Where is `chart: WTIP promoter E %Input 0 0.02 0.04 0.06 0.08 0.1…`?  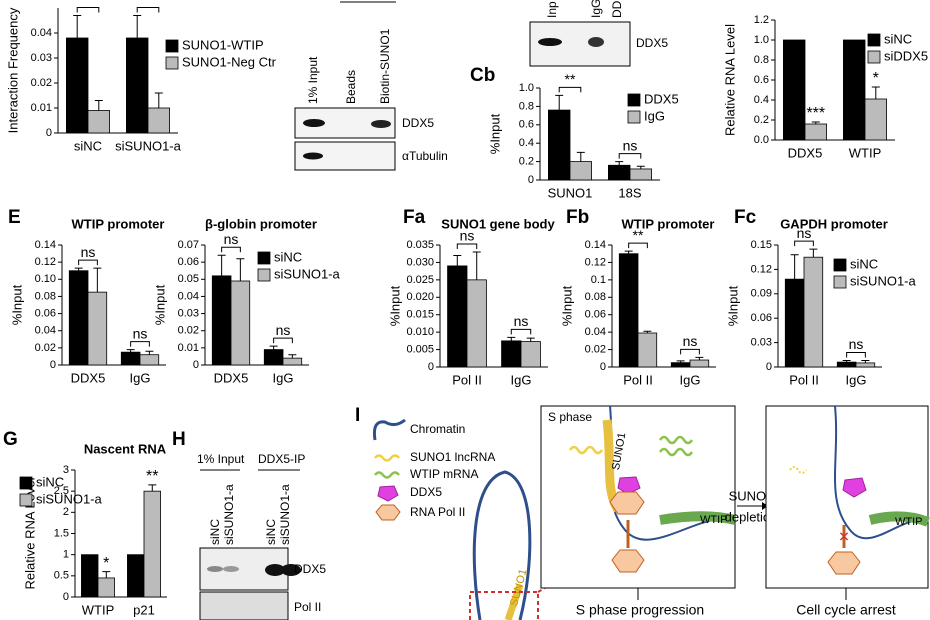 chart: WTIP promoter E %Input 0 0.02 0.04 0.06 0.08 0.1… is located at coordinates (87, 296).